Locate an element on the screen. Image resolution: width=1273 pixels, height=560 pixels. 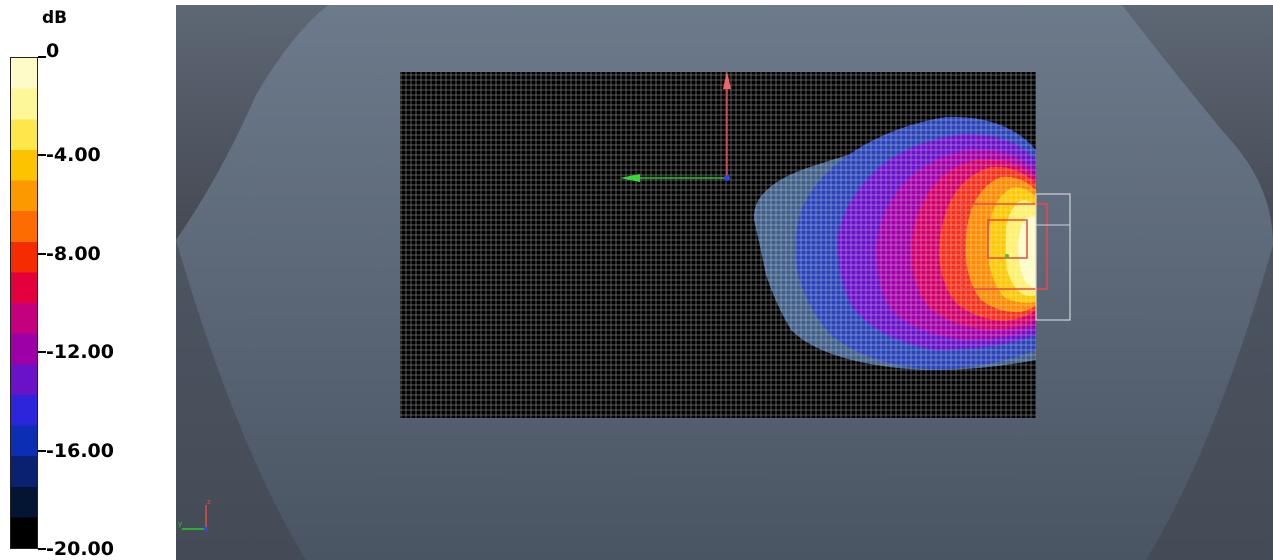
legend-tick-label: -4.00 is located at coordinates (73, 155).